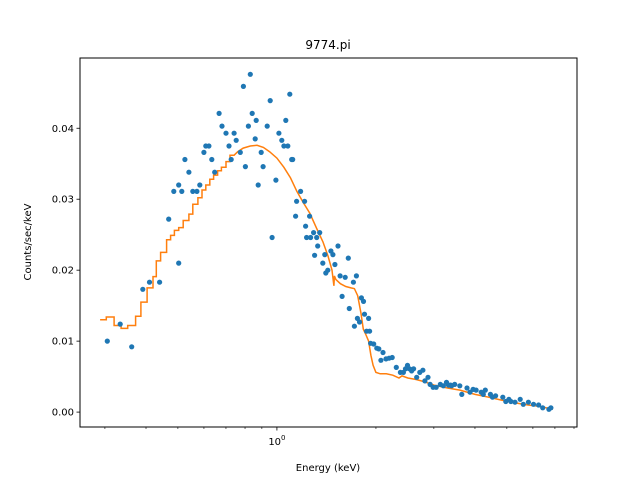  Describe the element at coordinates (276, 441) in the screenshot. I see `x-tick-label: 100` at that location.